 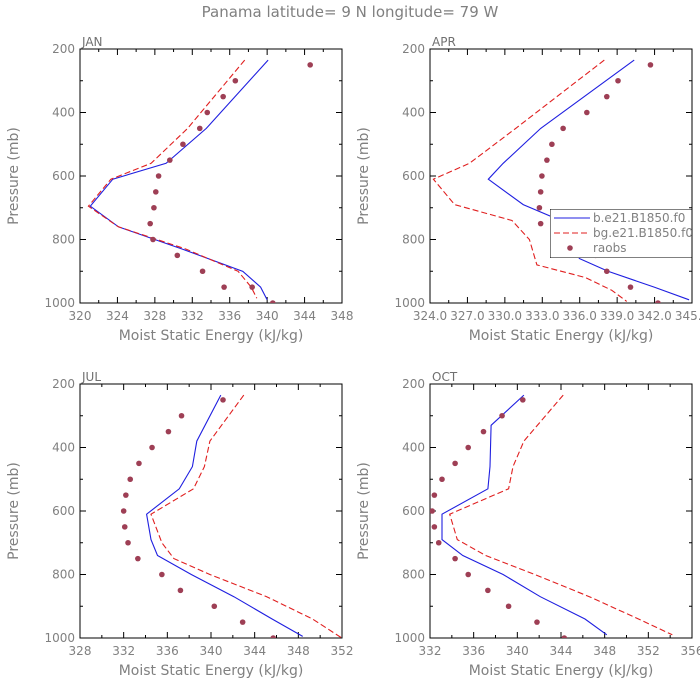 What do you see at coordinates (229, 316) in the screenshot?
I see `x-tick-label-jan-4: 336` at bounding box center [229, 316].